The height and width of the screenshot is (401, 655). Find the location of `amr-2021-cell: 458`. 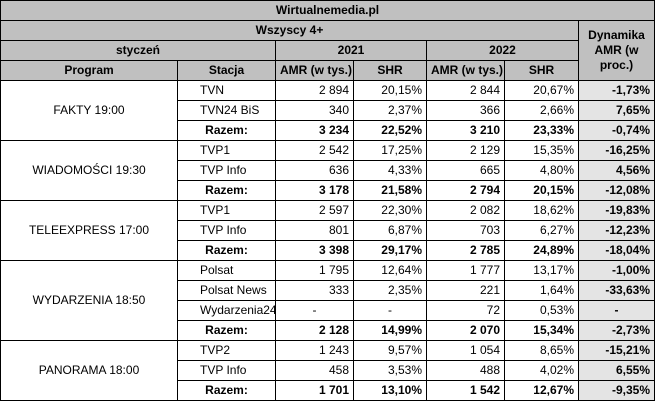

amr-2021-cell: 458 is located at coordinates (314, 370).